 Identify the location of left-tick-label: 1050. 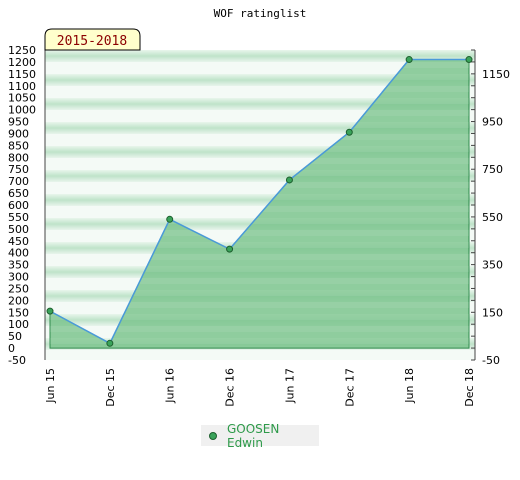
(22, 98).